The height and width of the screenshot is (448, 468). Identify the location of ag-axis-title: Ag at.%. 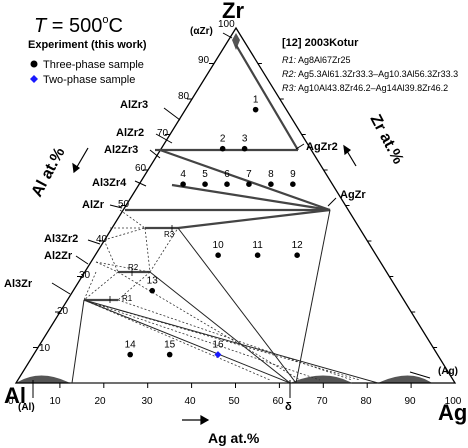
(234, 438).